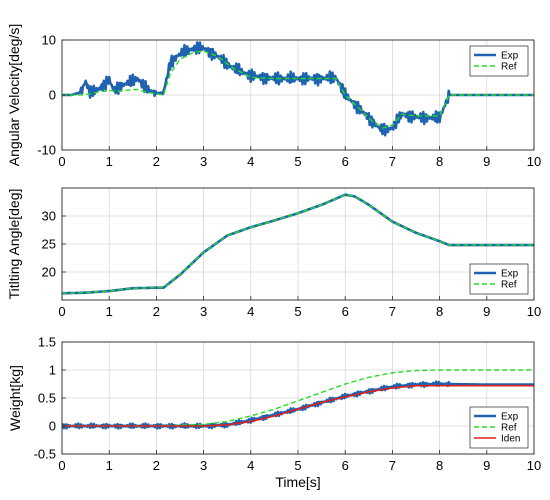  I want to click on y-axis-label: Titlting Angle[deg], so click(14, 244).